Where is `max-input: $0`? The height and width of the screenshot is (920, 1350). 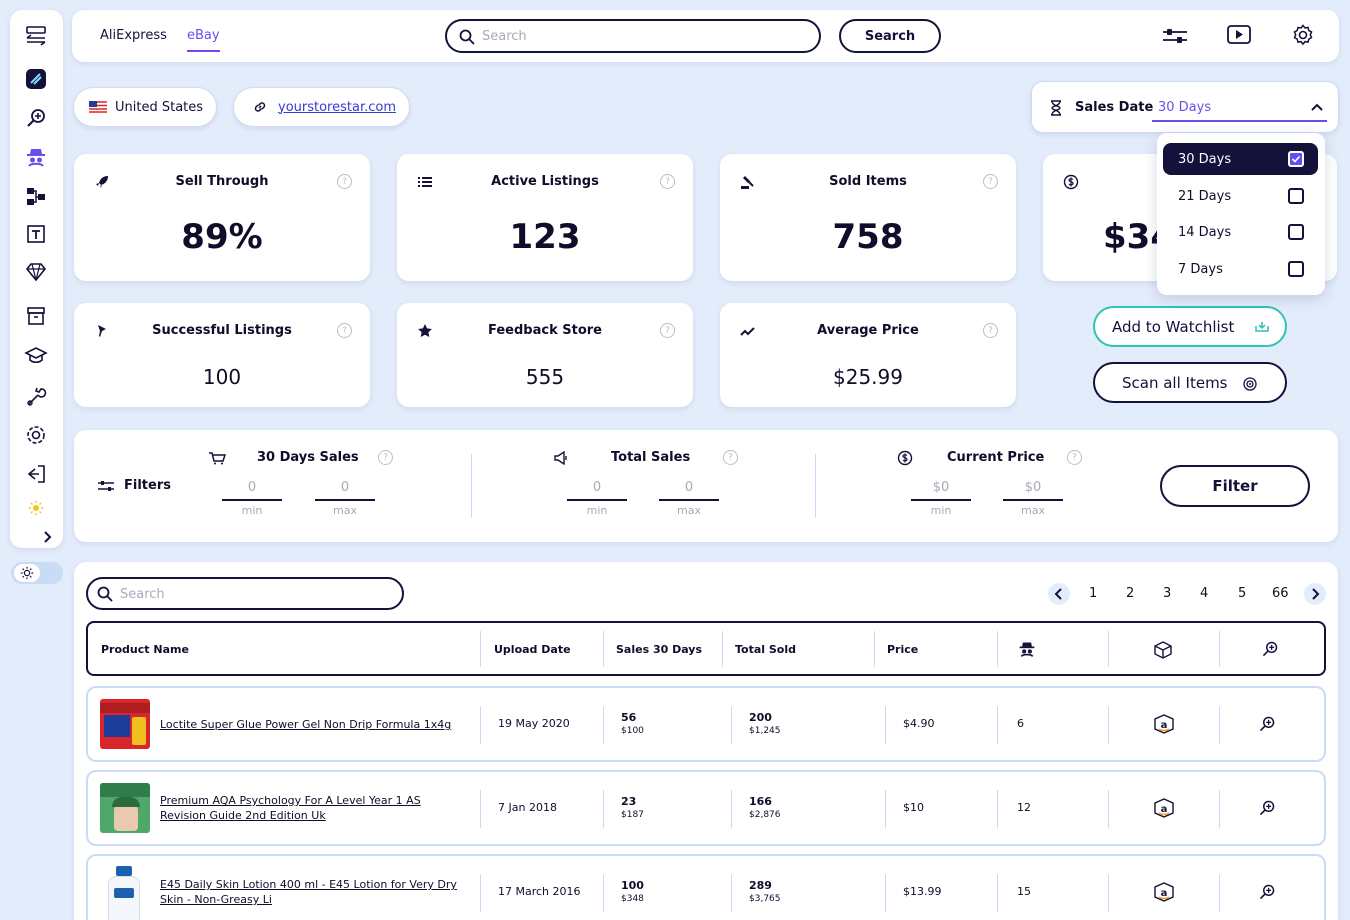 max-input: $0 is located at coordinates (1033, 487).